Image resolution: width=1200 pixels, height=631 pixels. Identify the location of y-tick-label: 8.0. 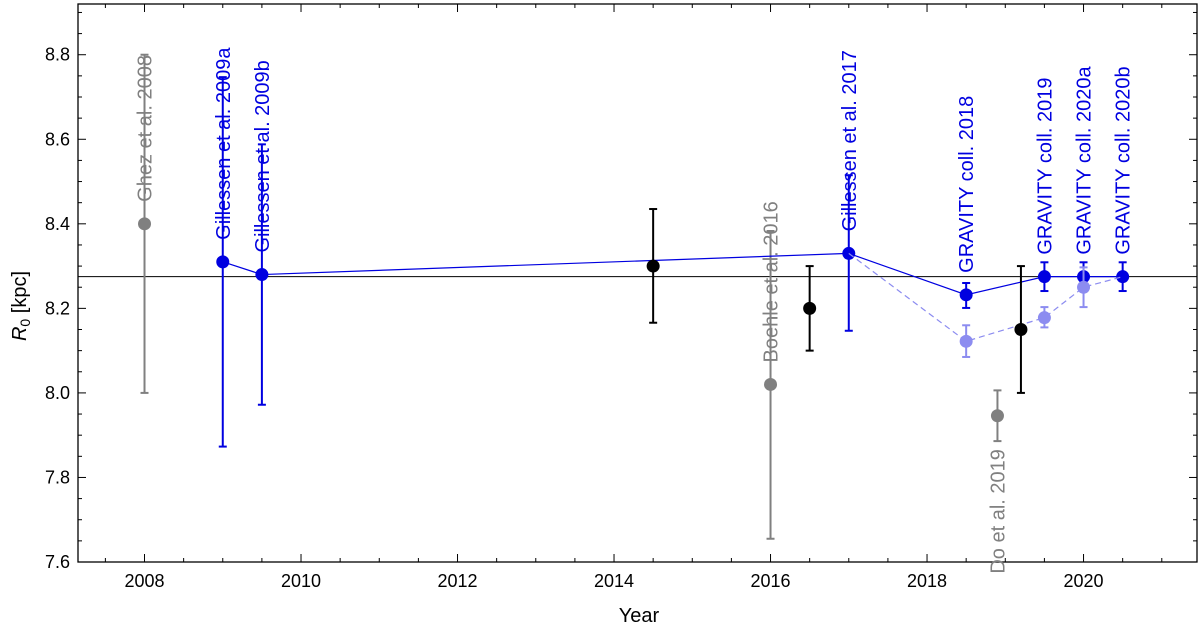
(57, 393).